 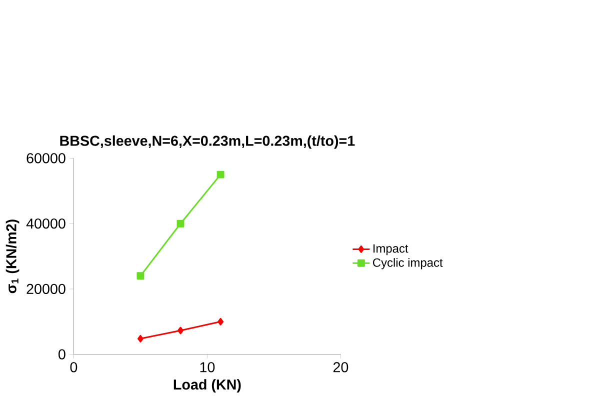 I want to click on y-tick-label: 0, so click(x=62, y=354).